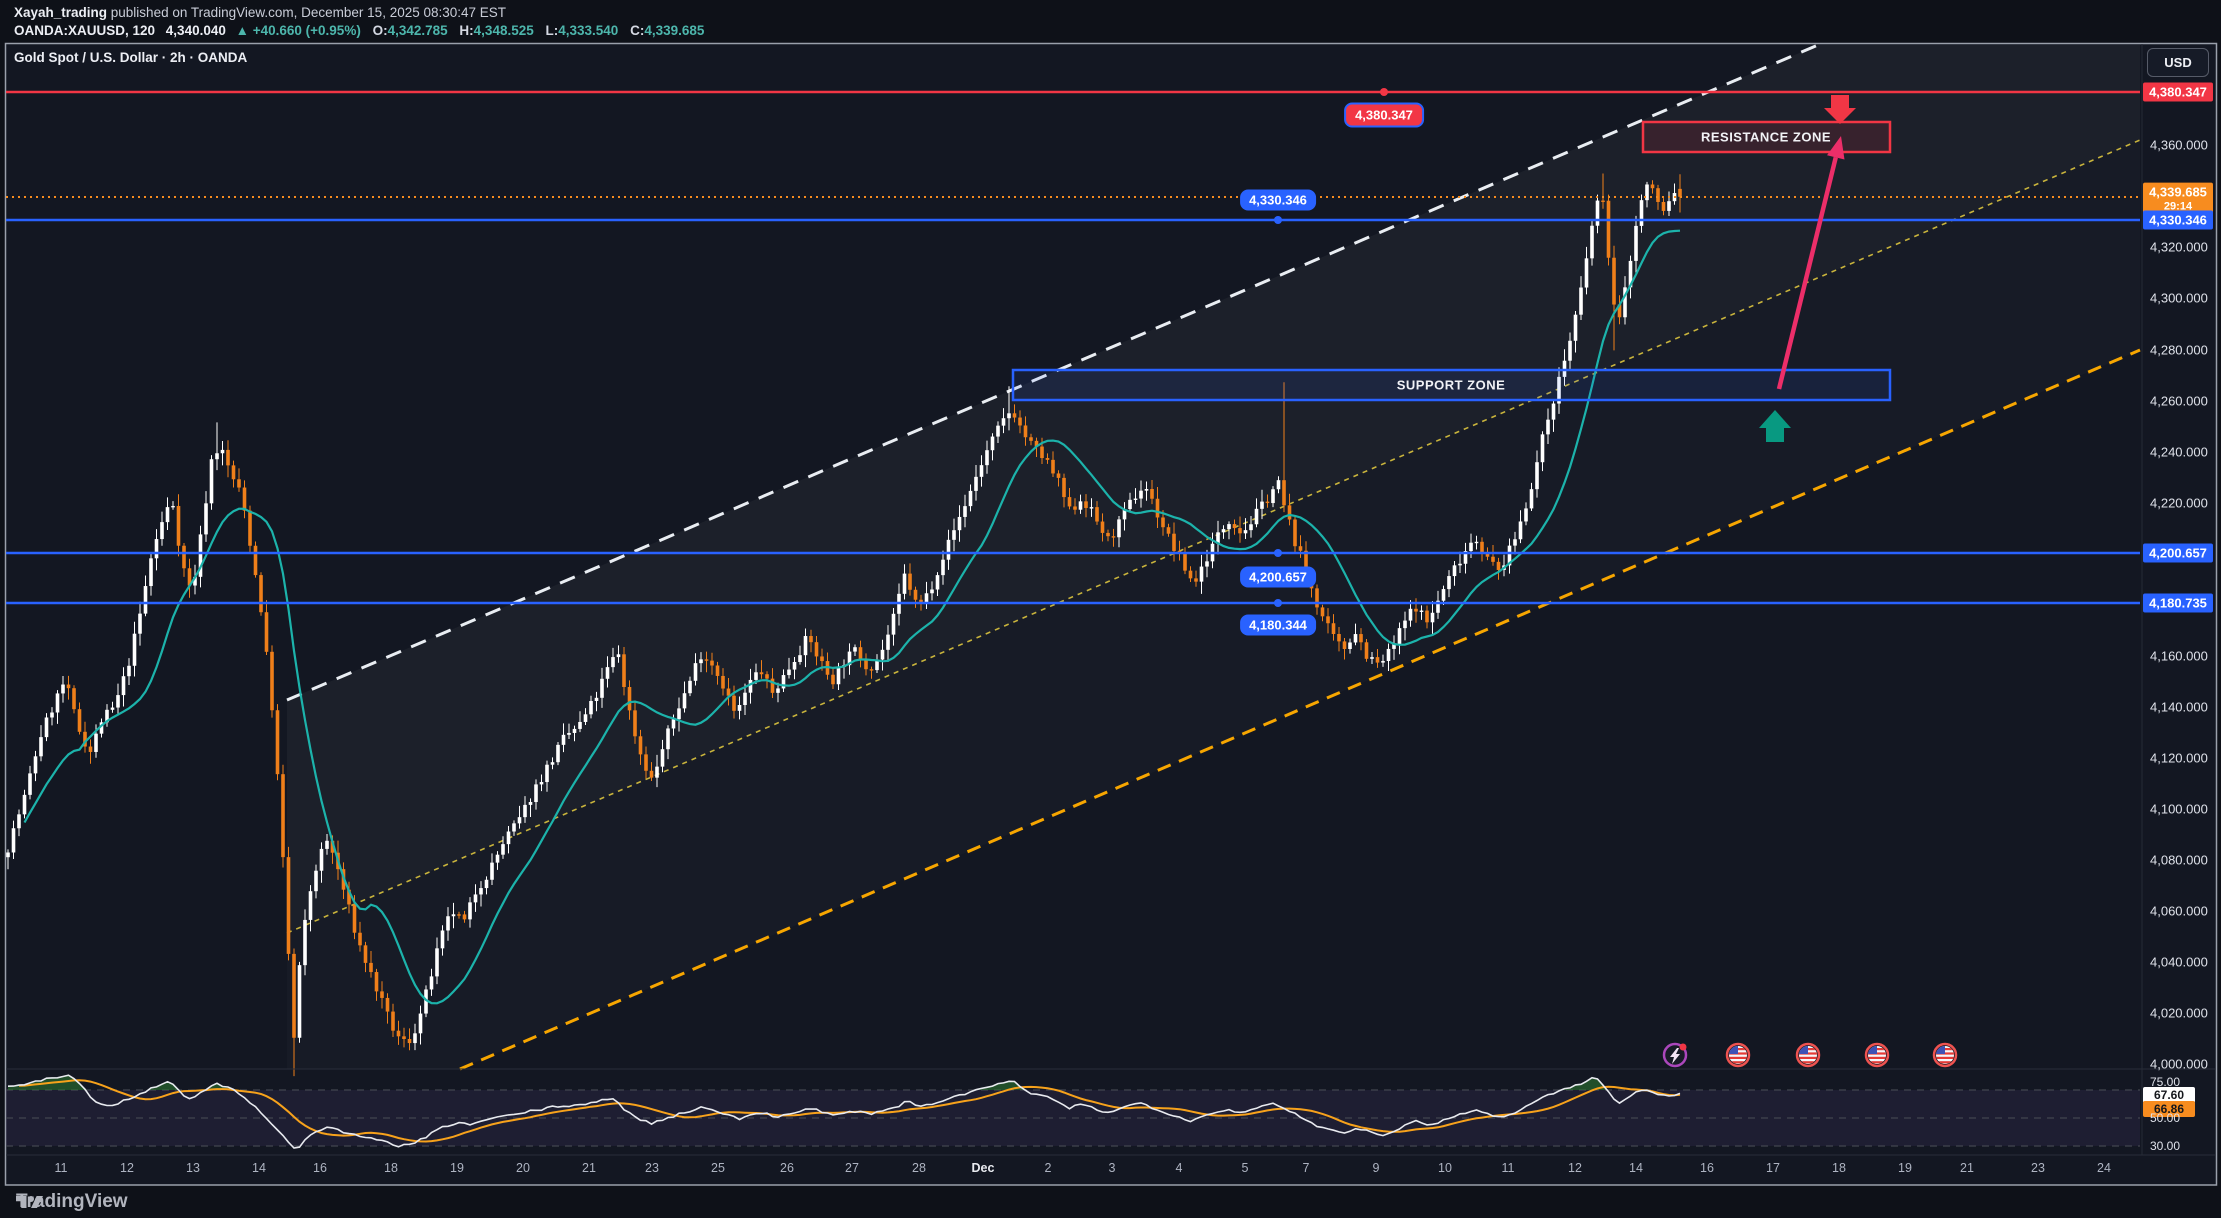  I want to click on red-down-arrow-shaft, so click(1840, 101).